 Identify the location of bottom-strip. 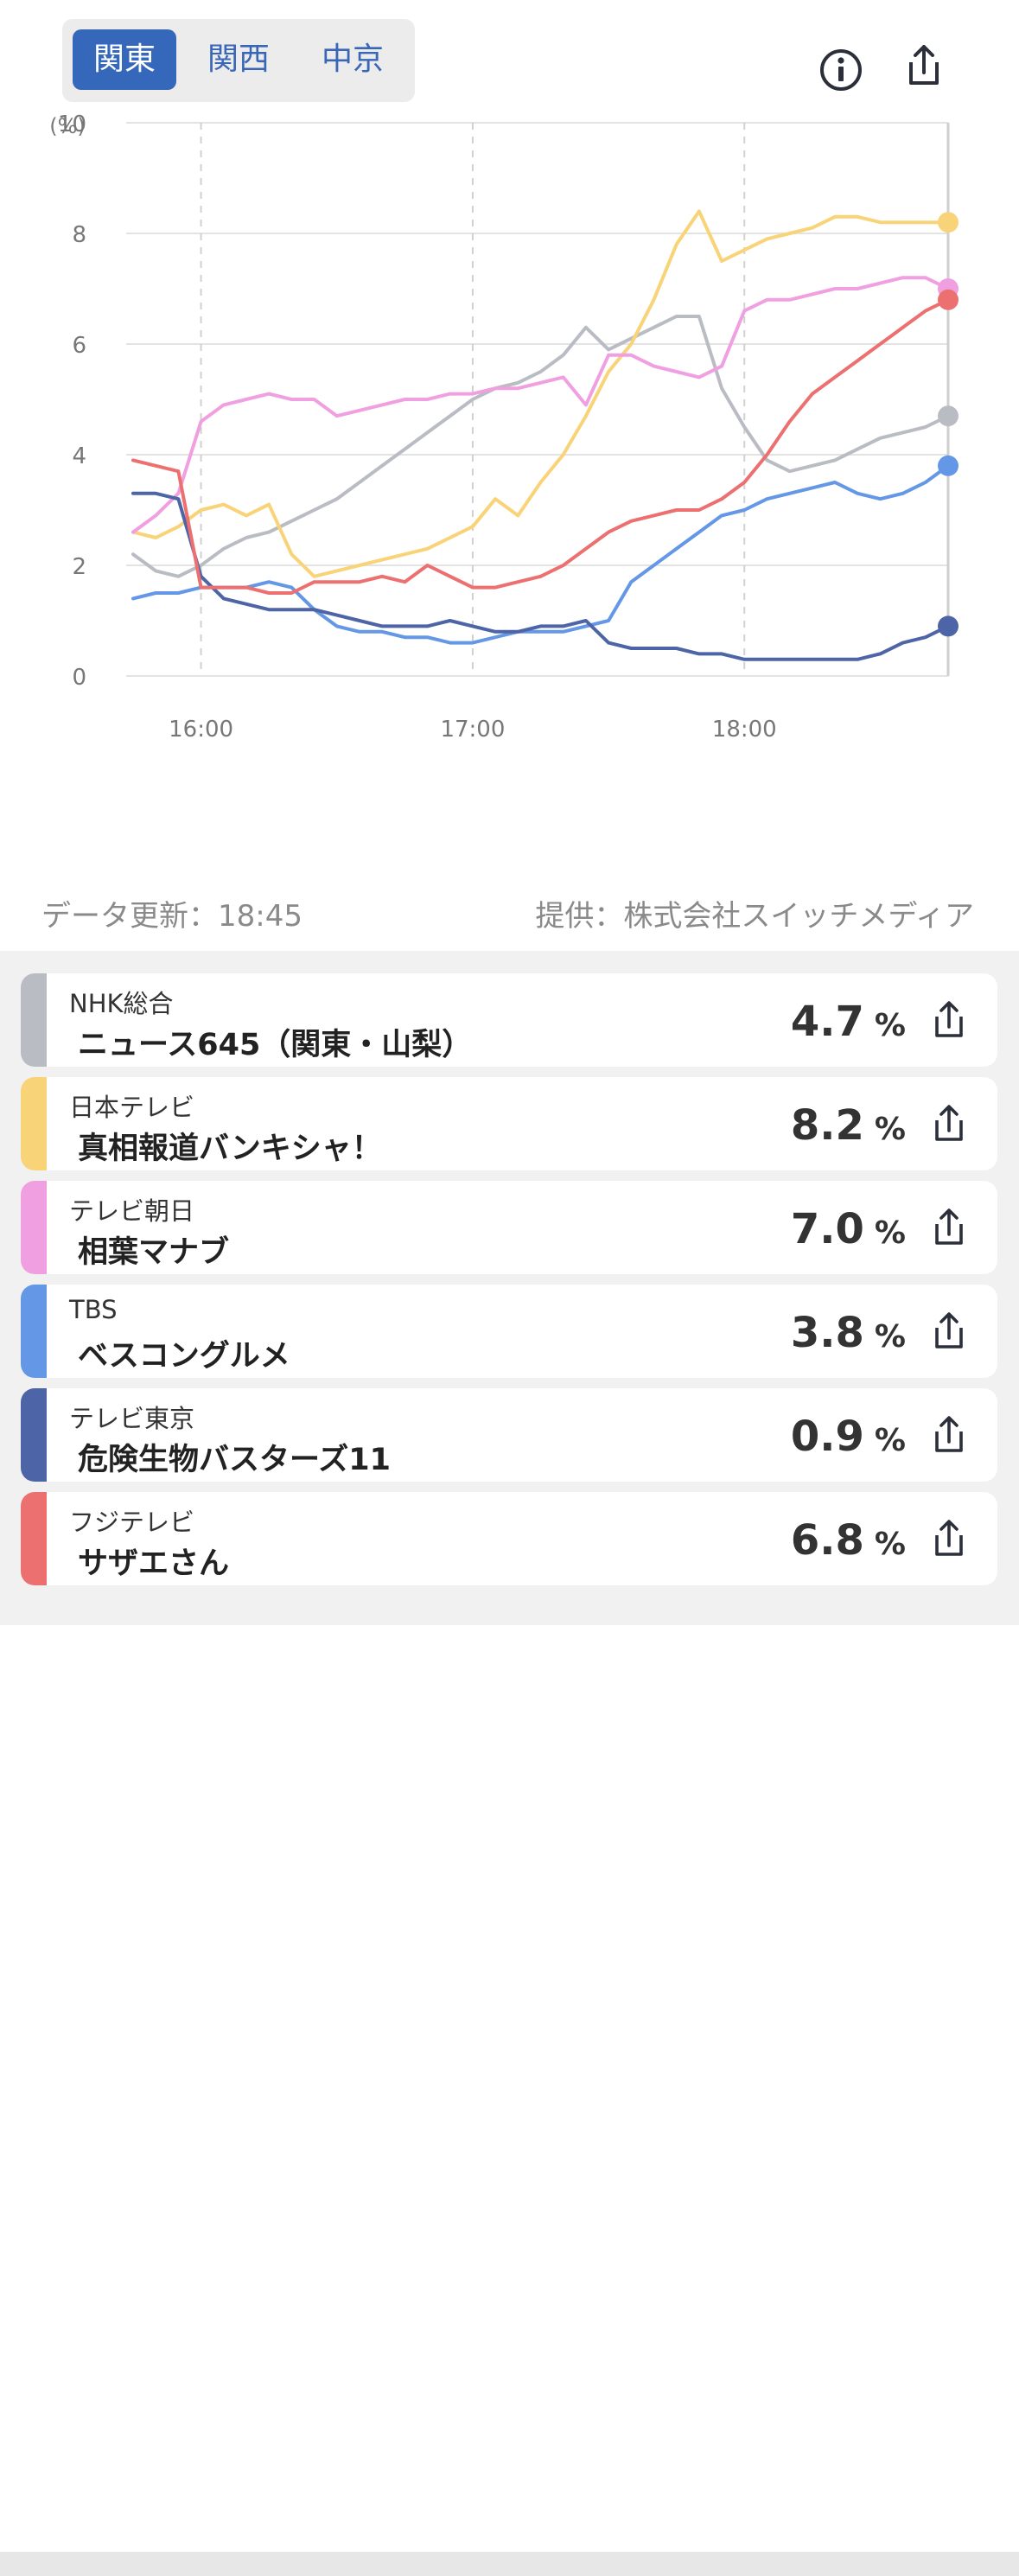
(509, 2564).